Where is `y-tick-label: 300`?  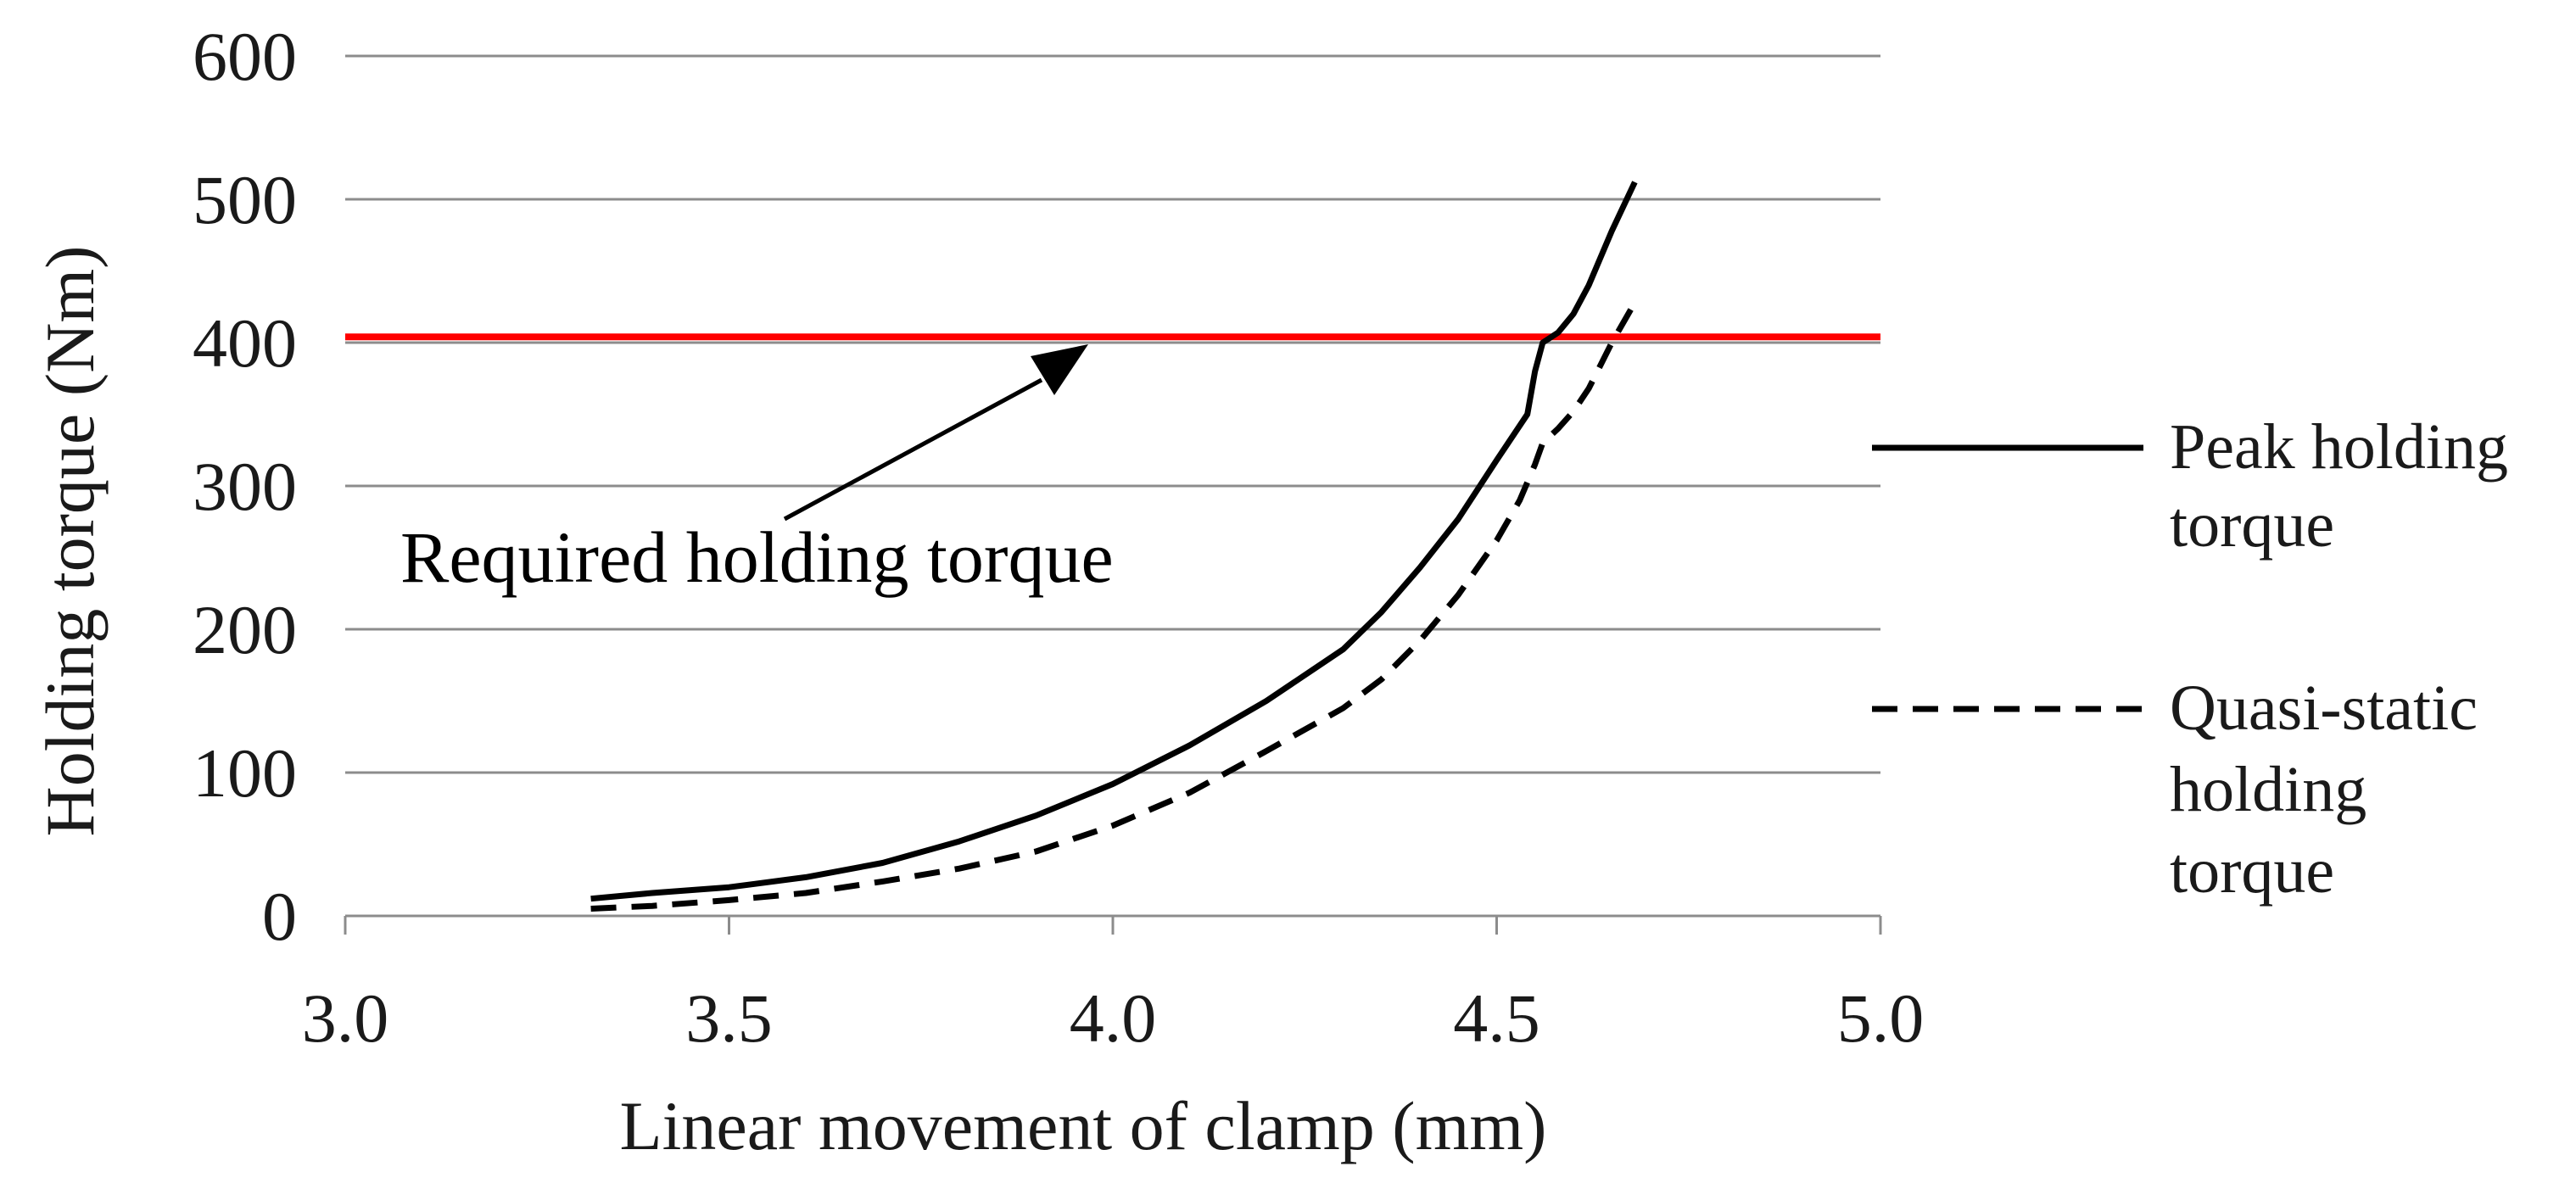 y-tick-label: 300 is located at coordinates (245, 486).